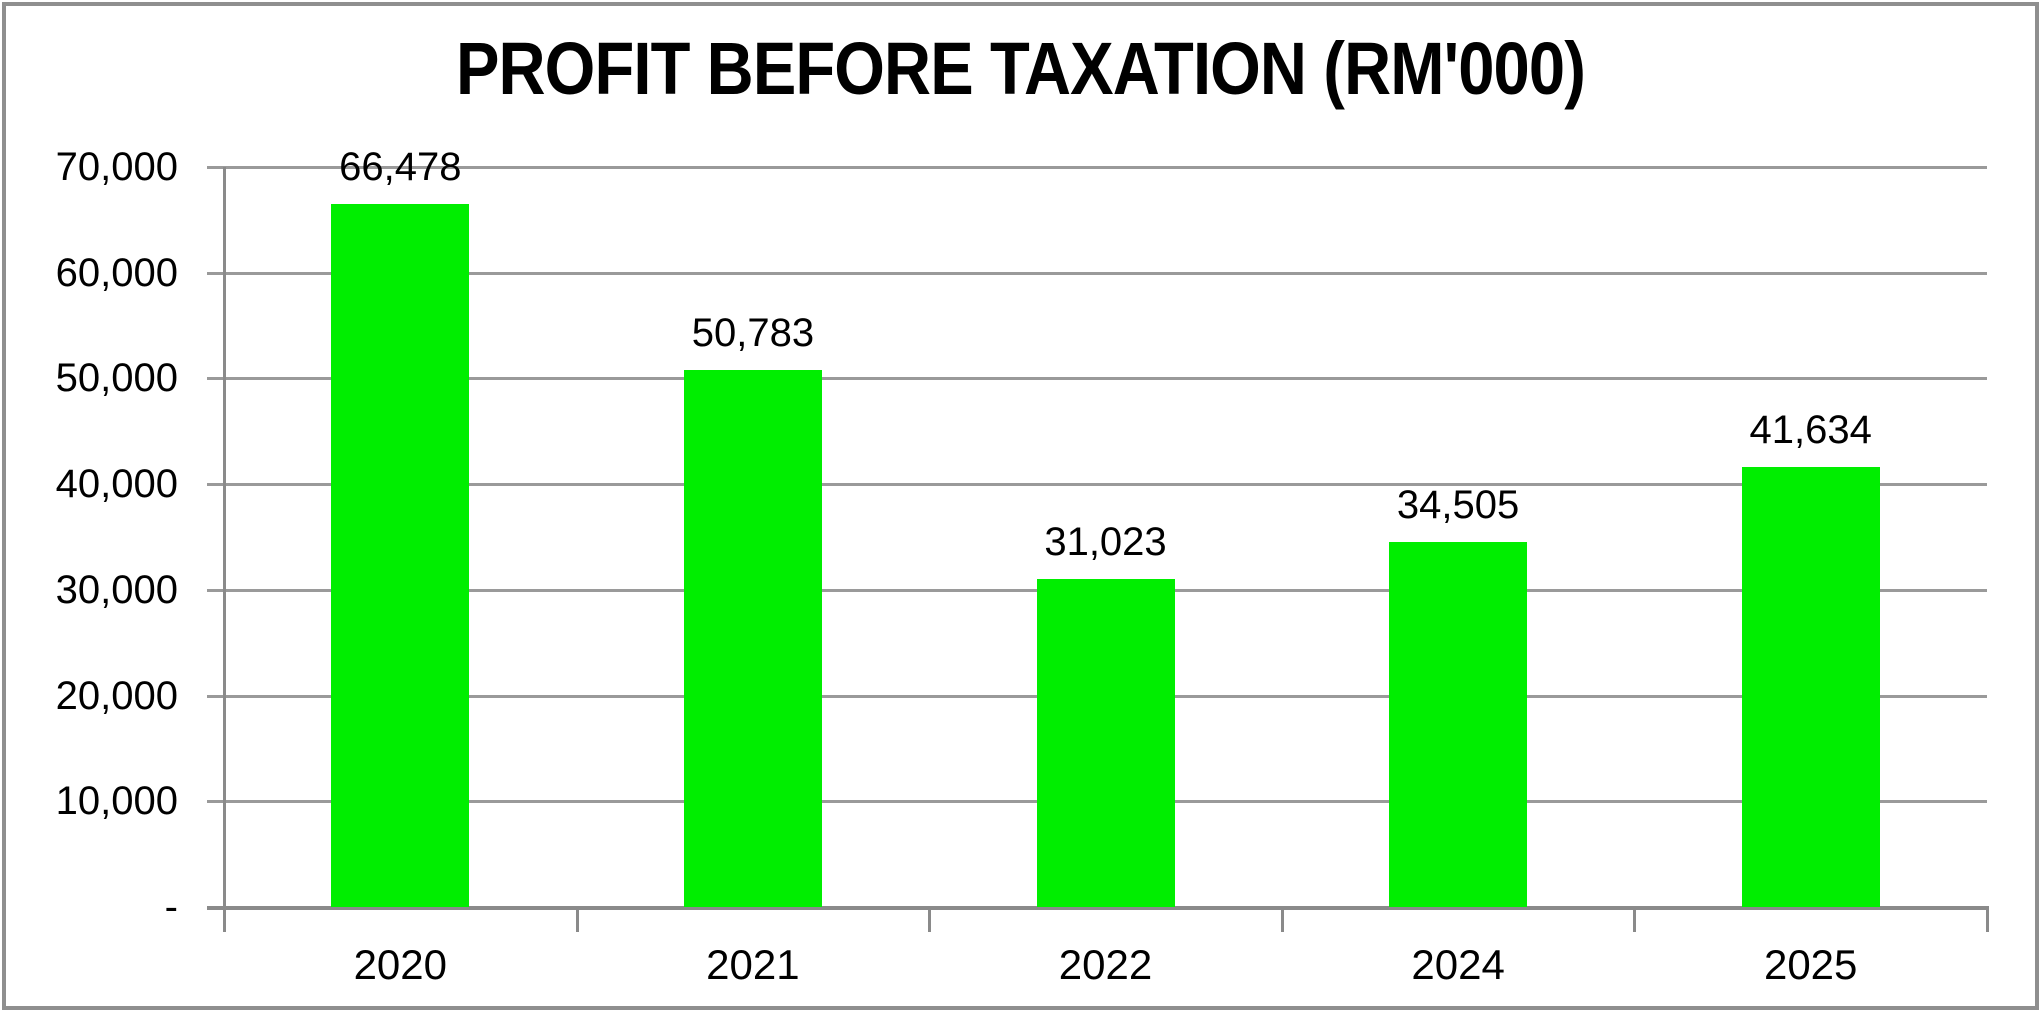  What do you see at coordinates (1105, 542) in the screenshot?
I see `bar-value-label: 31,023` at bounding box center [1105, 542].